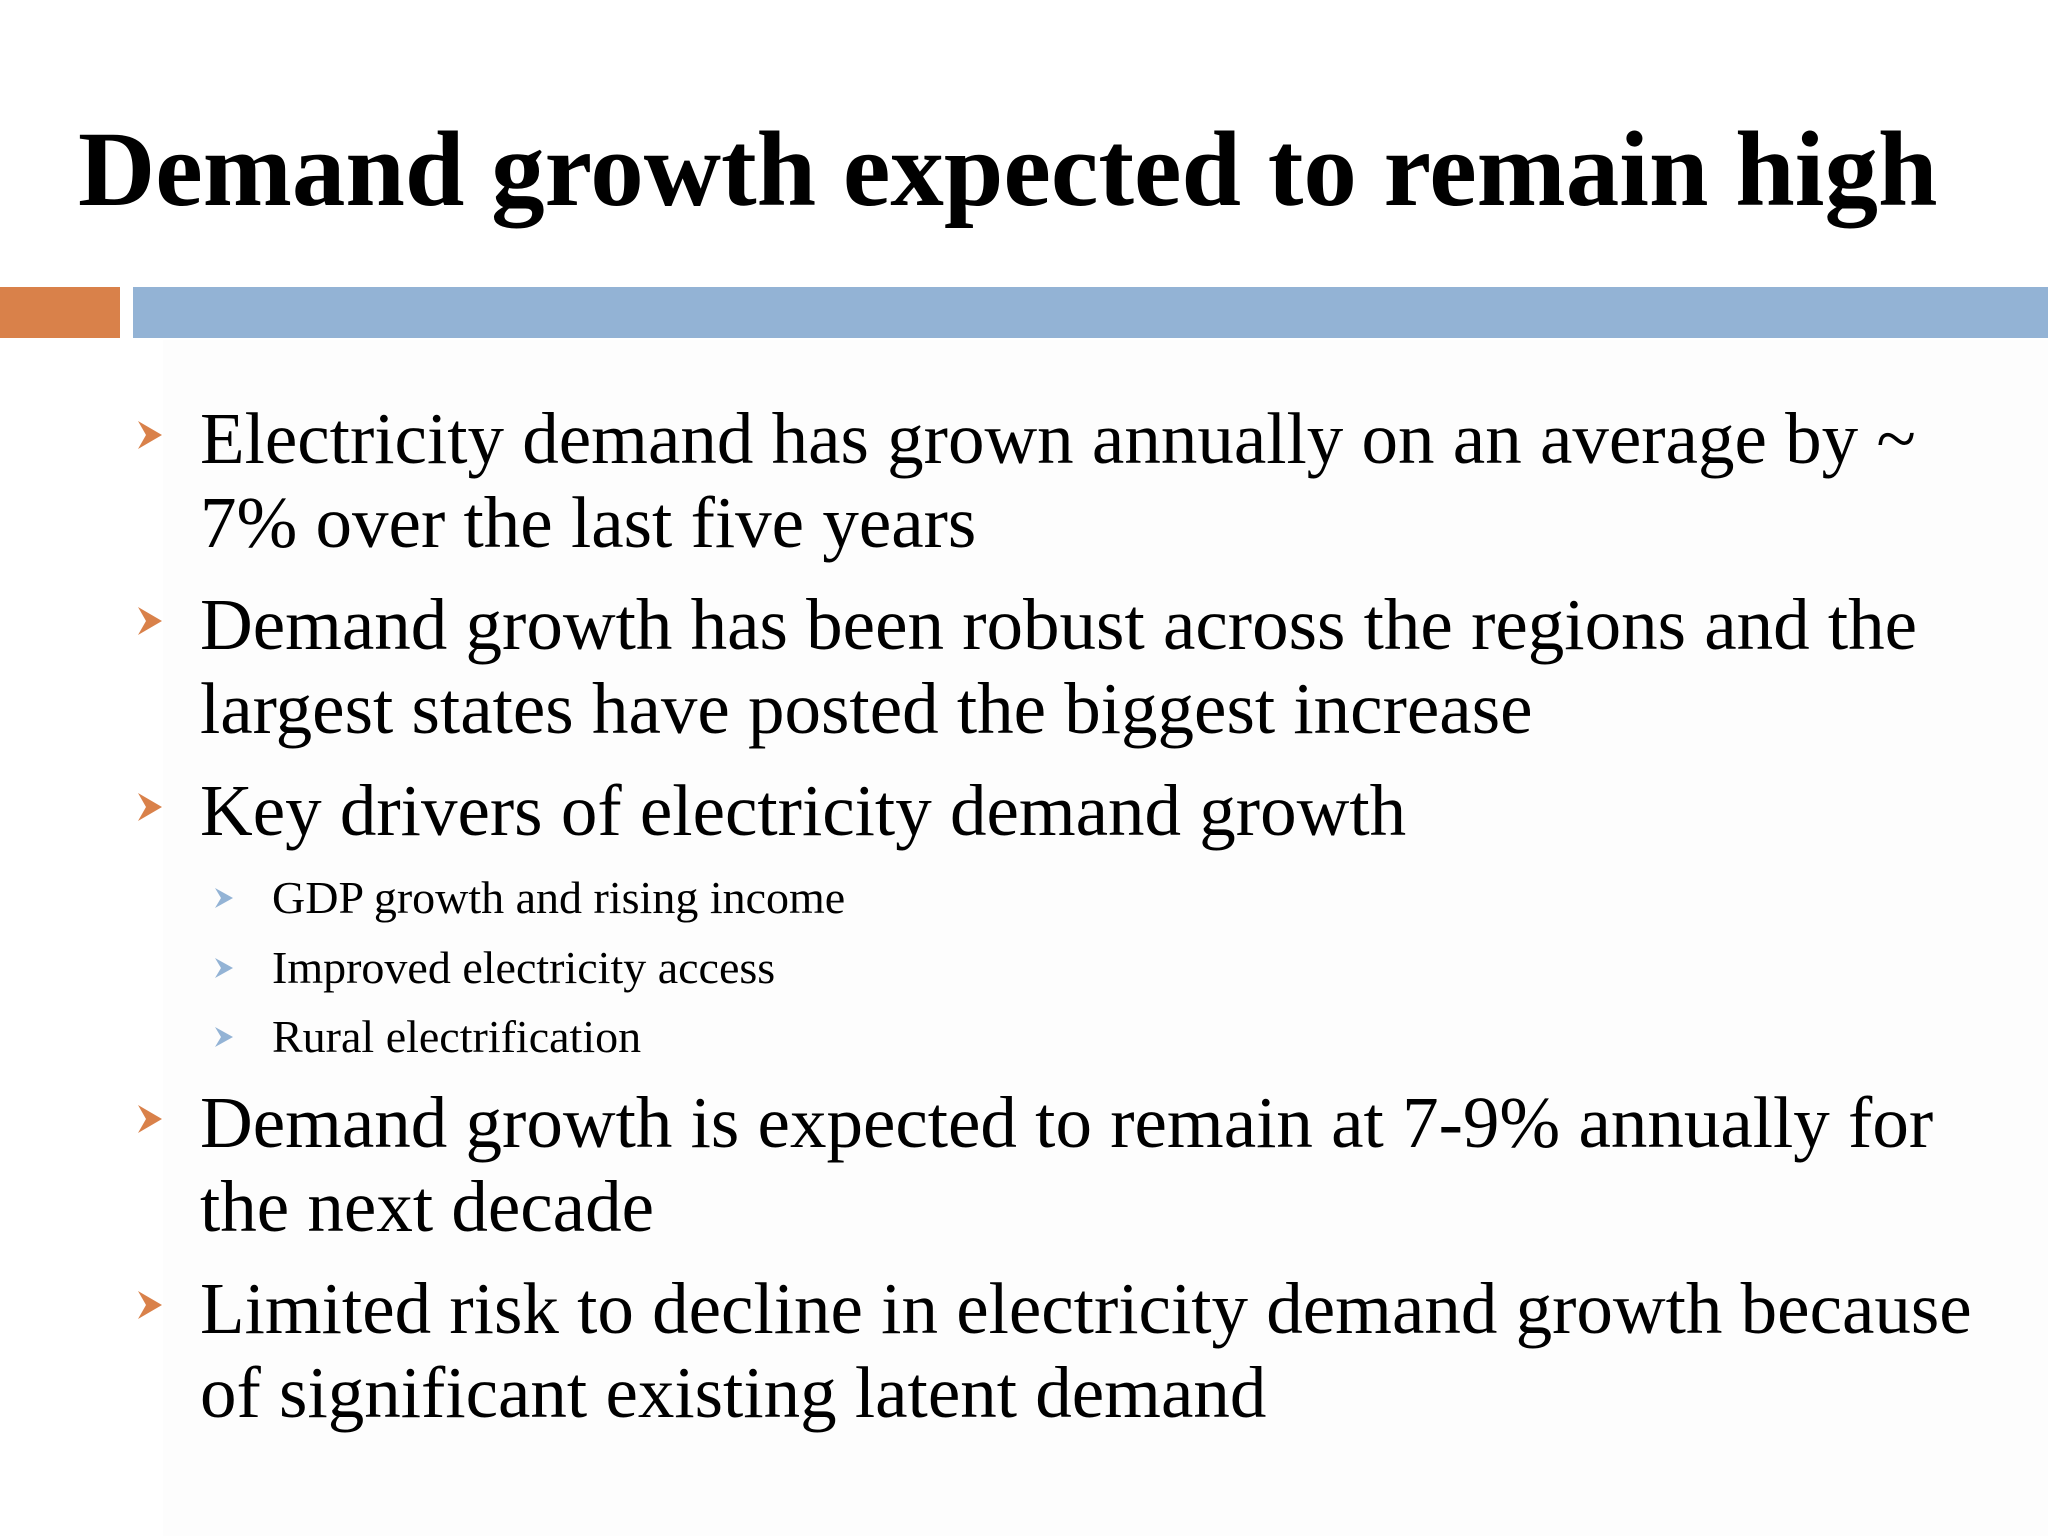 The image size is (2048, 1536). What do you see at coordinates (1090, 312) in the screenshot?
I see `title-accent-bar-blue` at bounding box center [1090, 312].